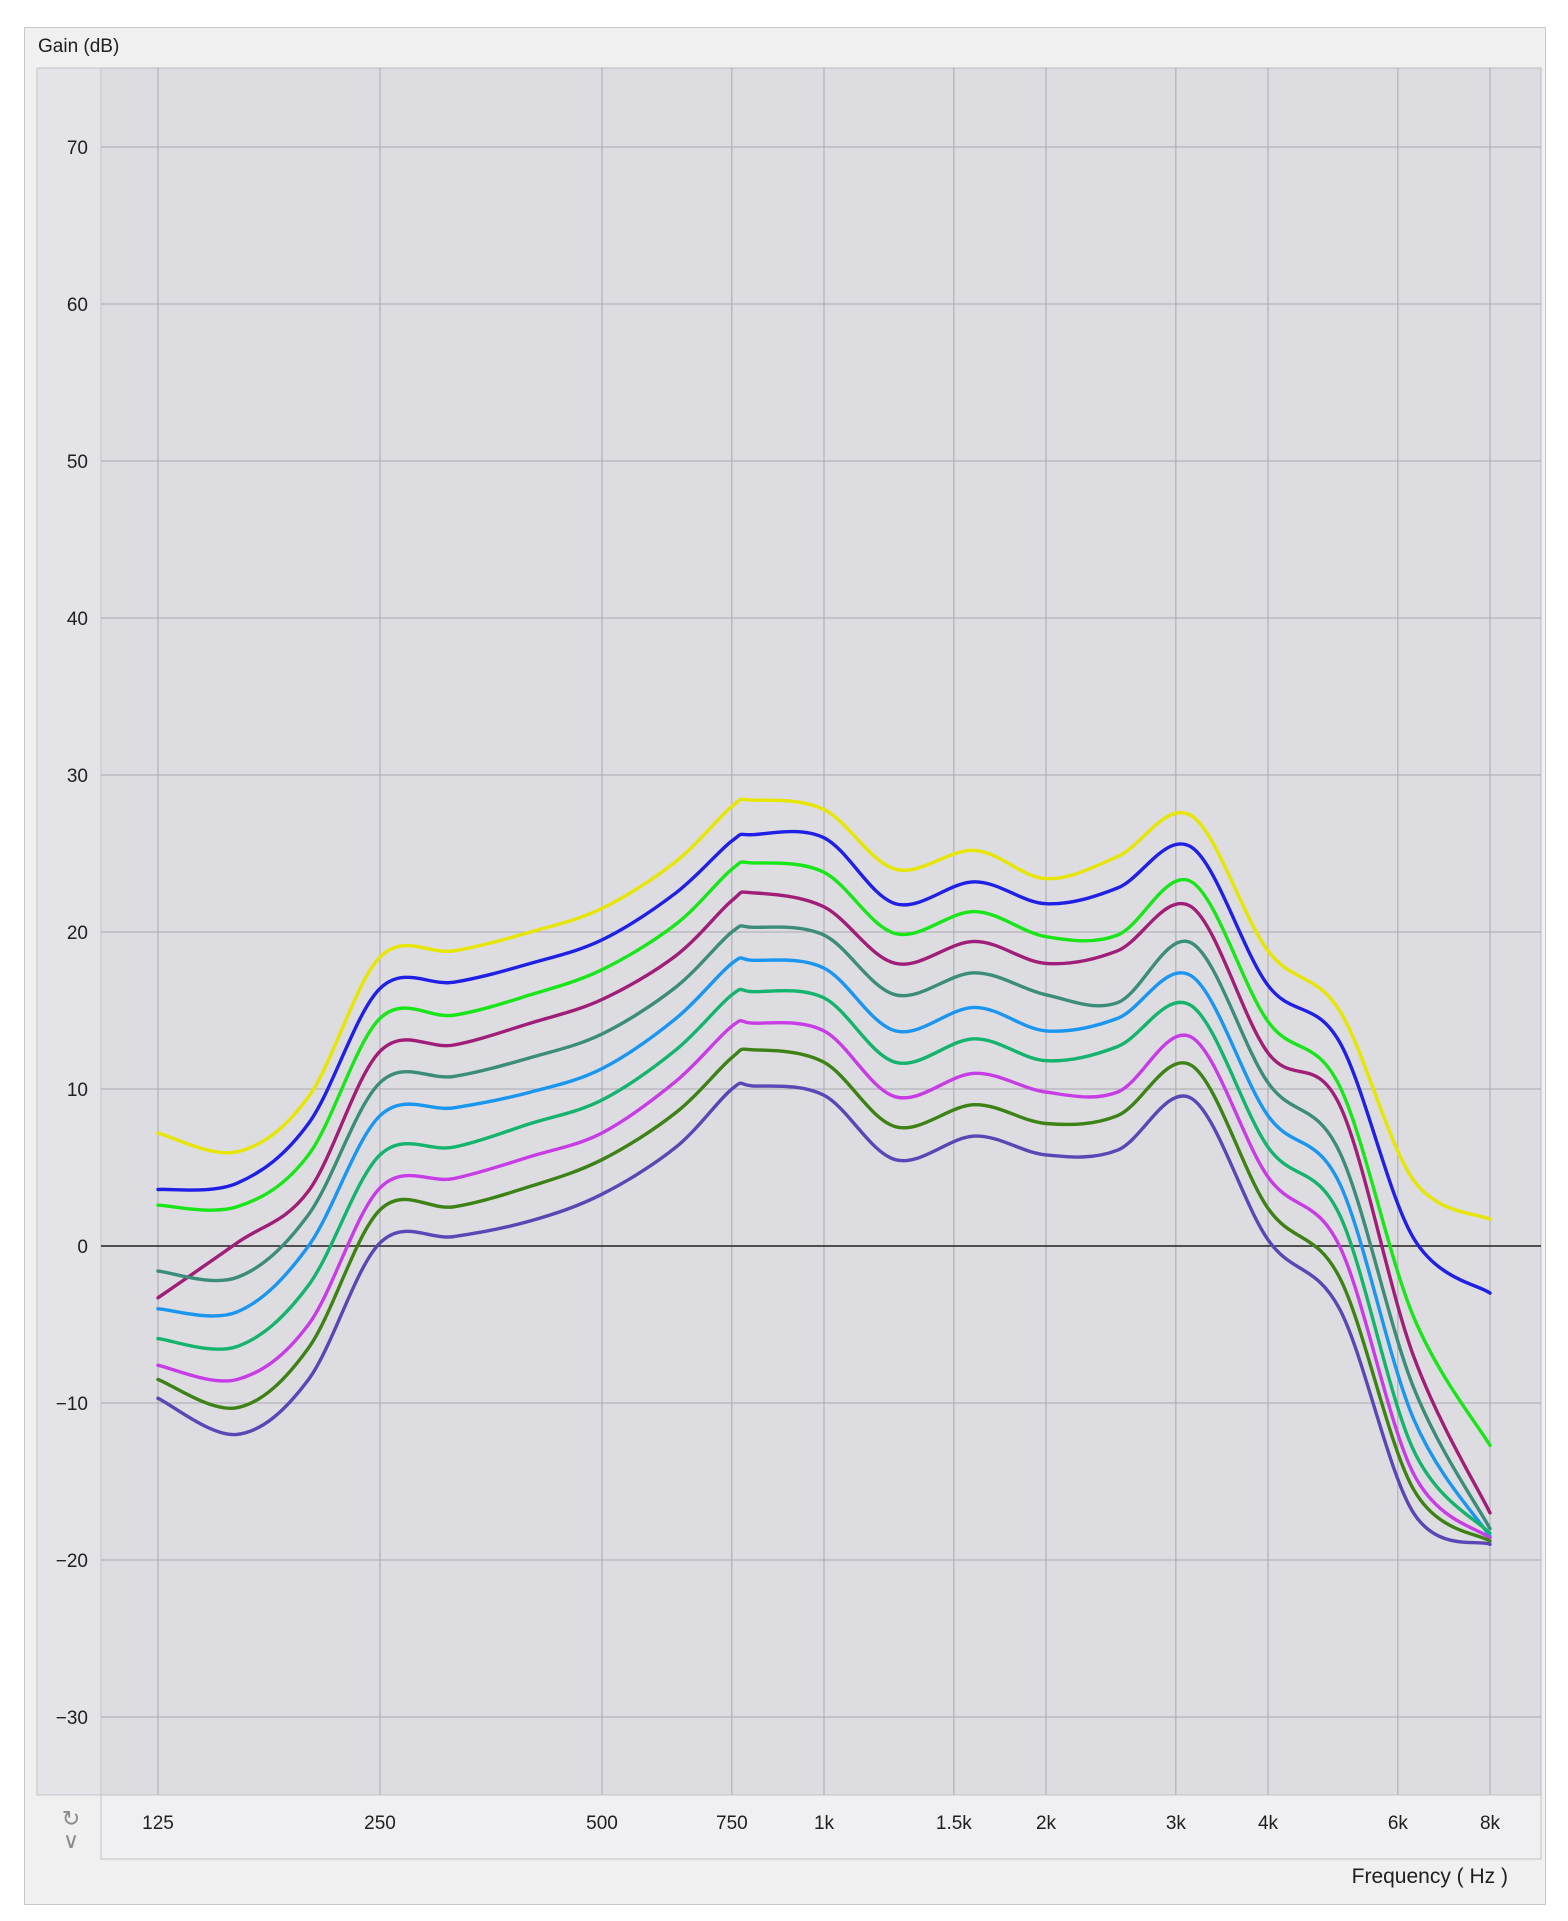 This screenshot has height=1921, width=1568. I want to click on x-tick-label: 4k, so click(1268, 1823).